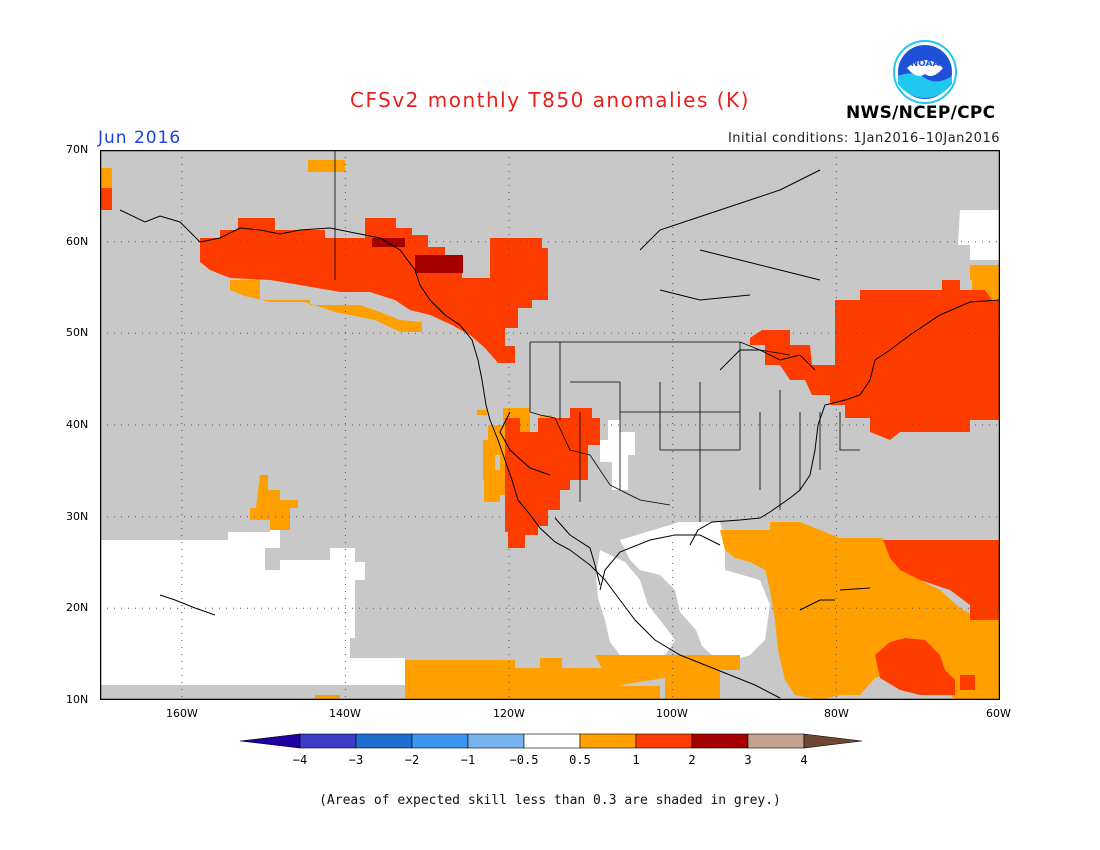 The width and height of the screenshot is (1100, 850). I want to click on lon-label-100w: 100W, so click(672, 713).